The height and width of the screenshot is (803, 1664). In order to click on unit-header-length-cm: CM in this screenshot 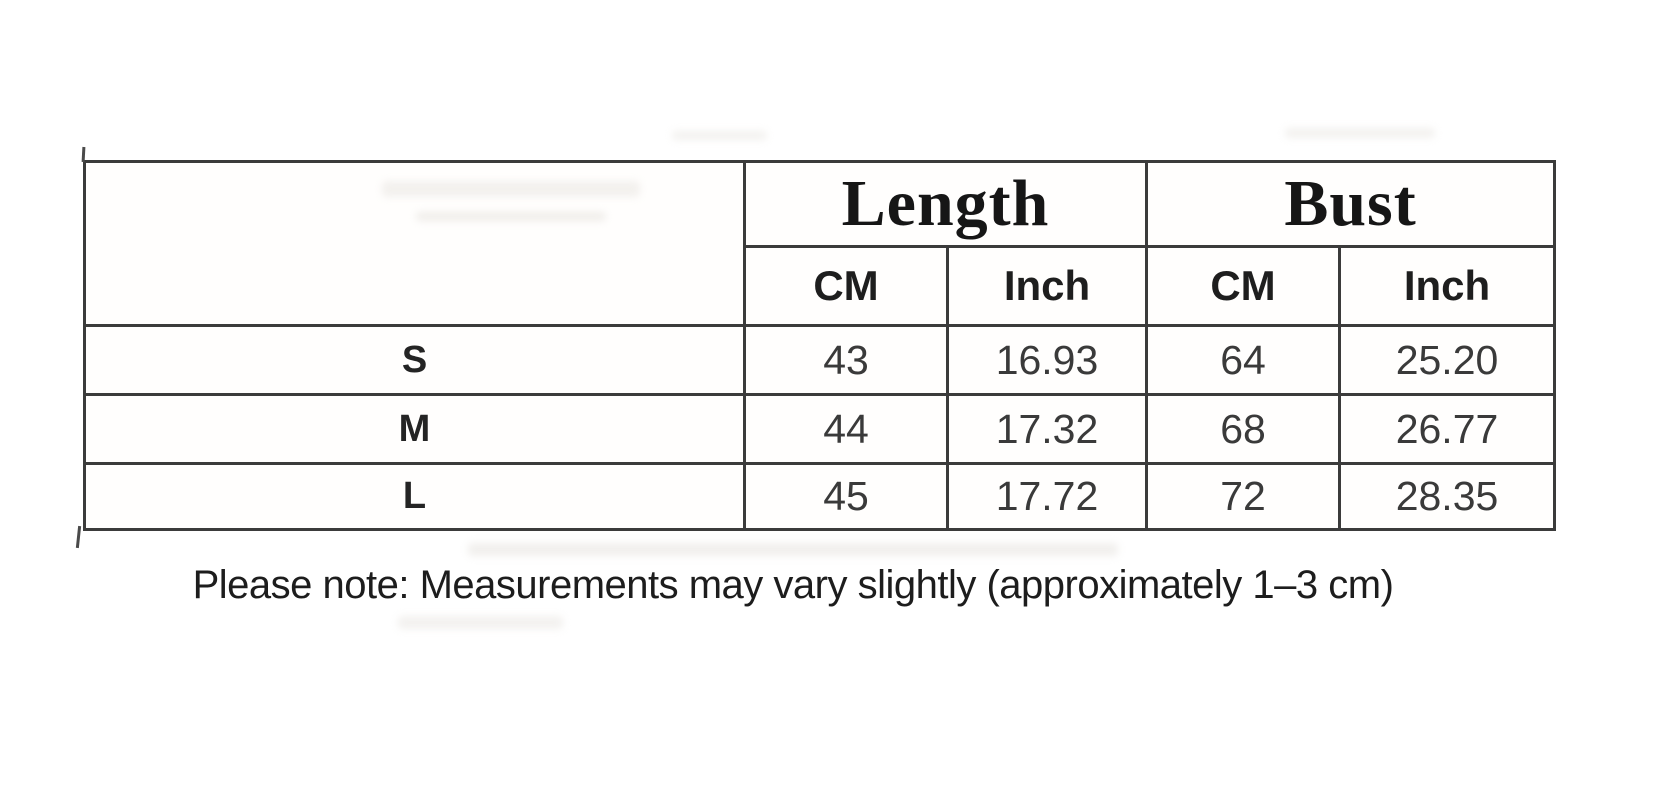, I will do `click(846, 286)`.